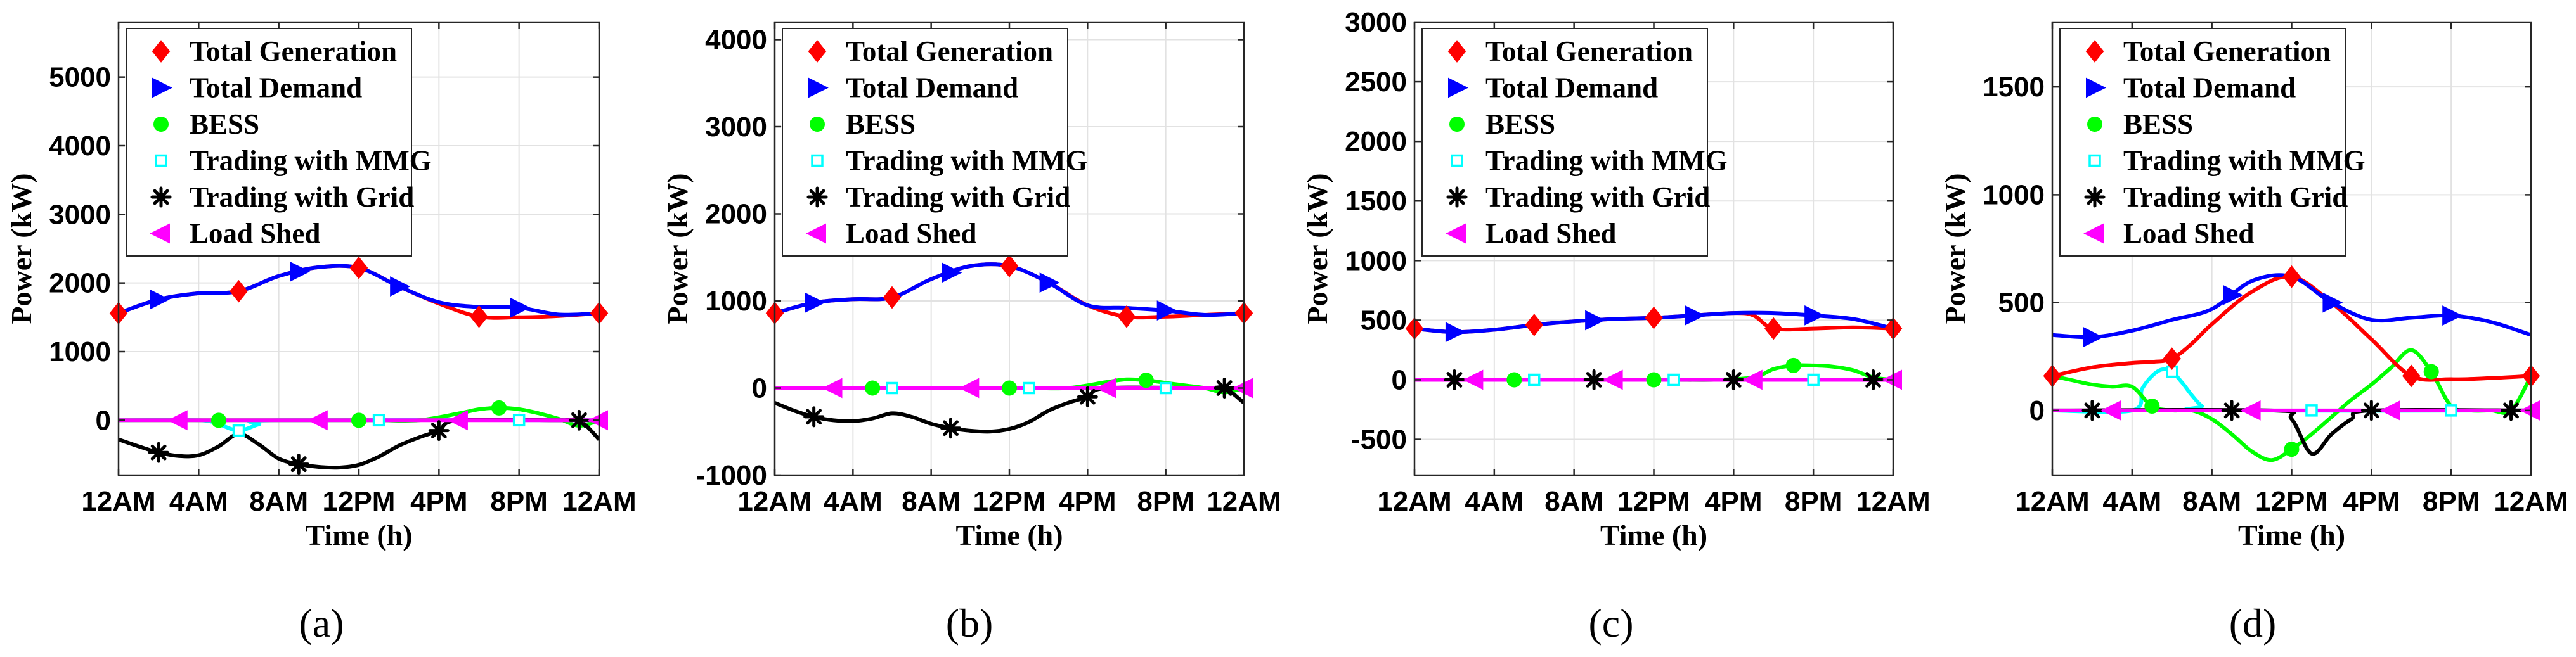 The width and height of the screenshot is (2576, 657). What do you see at coordinates (438, 502) in the screenshot?
I see `panel-a-xtick-label: 4PM` at bounding box center [438, 502].